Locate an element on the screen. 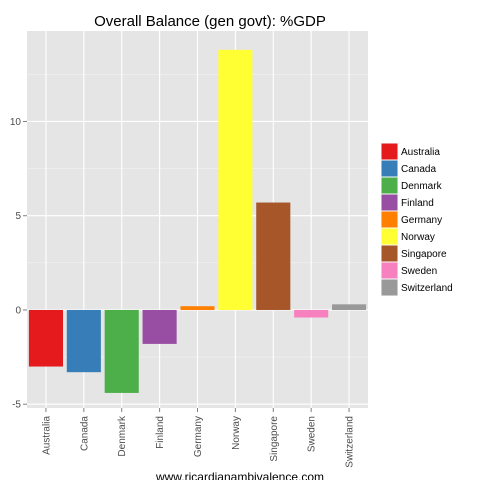 Image resolution: width=480 pixels, height=480 pixels. x-tick-label: Germany is located at coordinates (198, 436).